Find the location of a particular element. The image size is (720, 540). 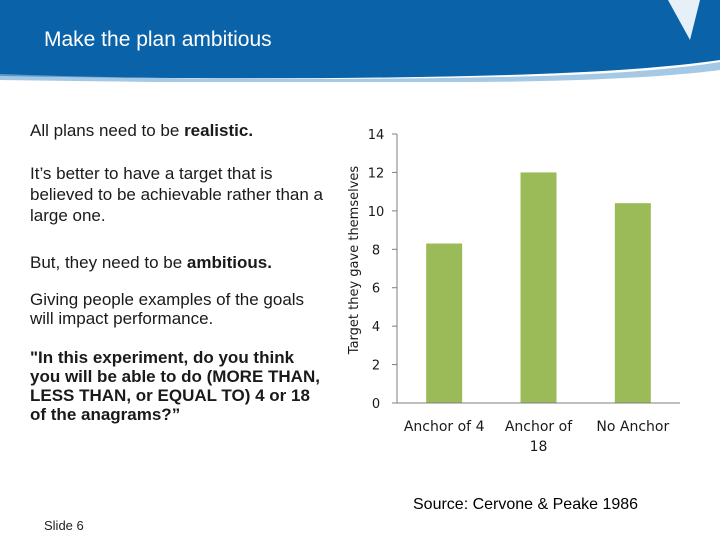

paragraph-ambitious-bold: ambitious. is located at coordinates (229, 262).